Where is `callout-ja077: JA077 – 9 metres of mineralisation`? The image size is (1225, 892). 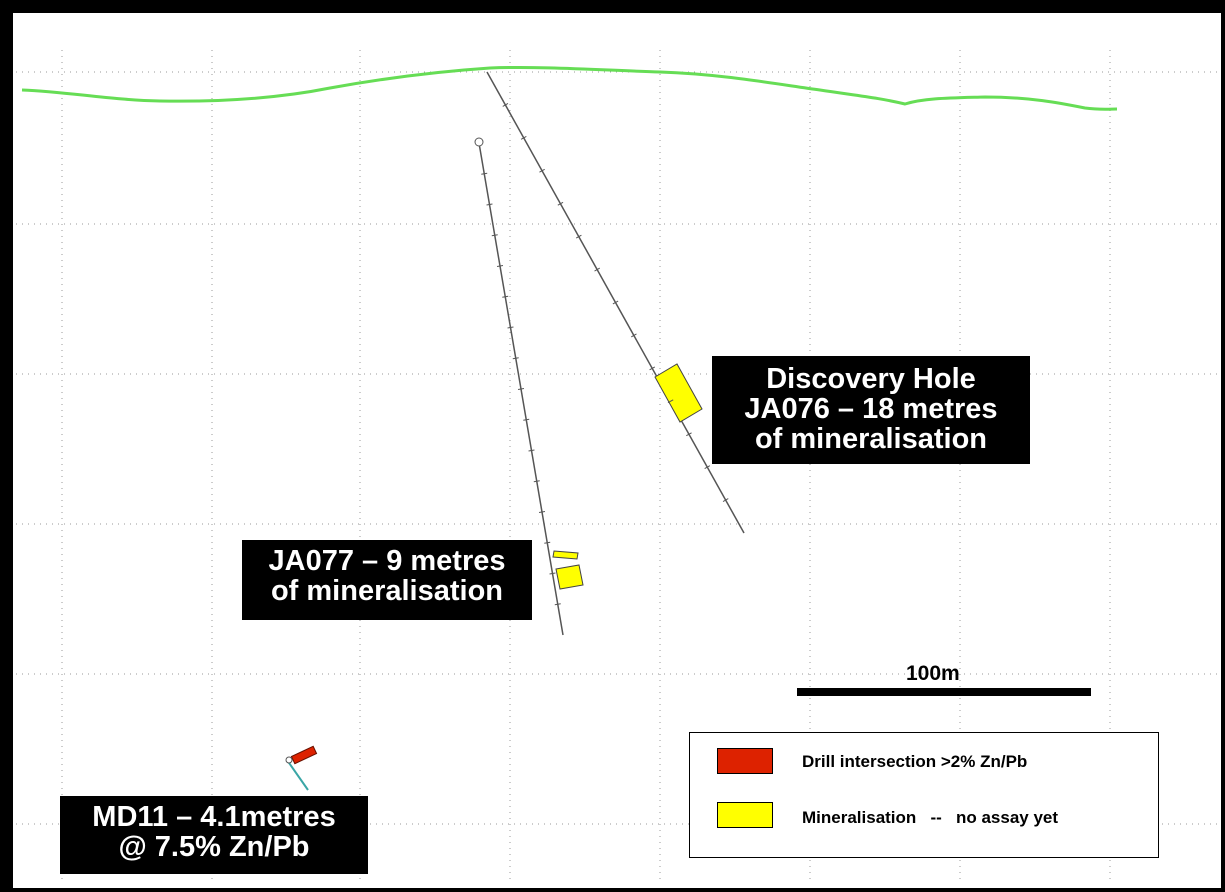 callout-ja077: JA077 – 9 metres of mineralisation is located at coordinates (387, 580).